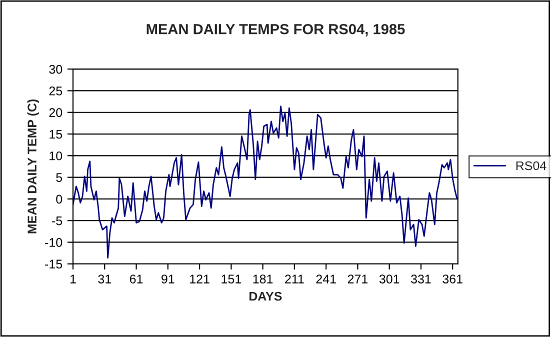  What do you see at coordinates (55, 69) in the screenshot?
I see `y-tick-label: 30` at bounding box center [55, 69].